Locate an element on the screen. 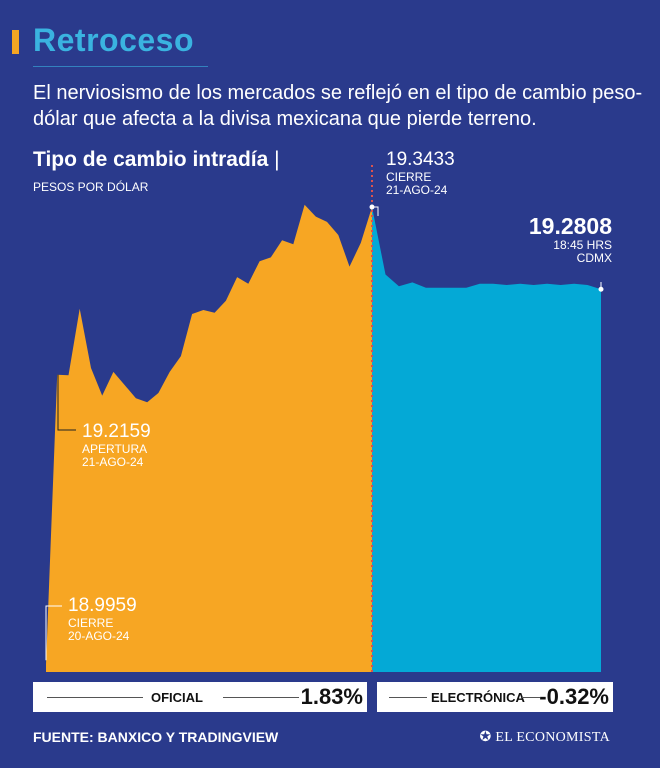  annotation-cierre-previo-leader is located at coordinates (53, 633).